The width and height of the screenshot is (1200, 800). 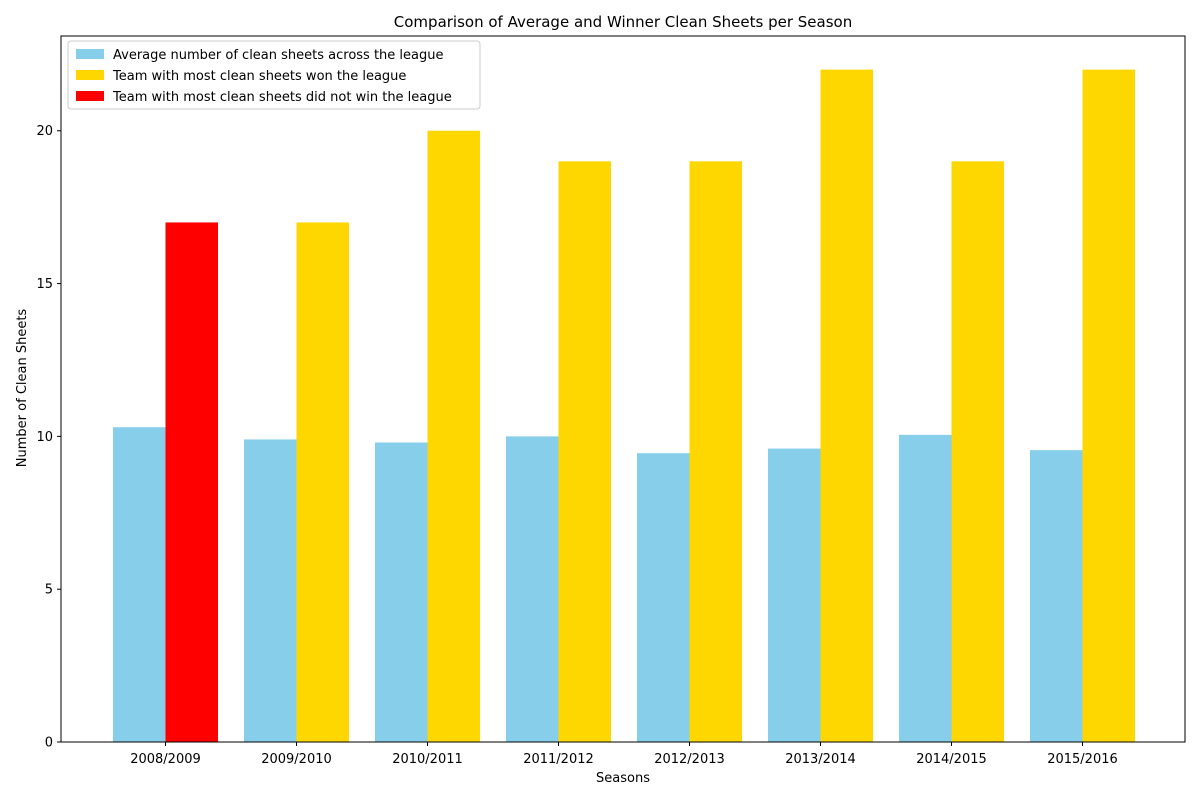 What do you see at coordinates (689, 759) in the screenshot?
I see `x-tick-label-4: 2012/2013` at bounding box center [689, 759].